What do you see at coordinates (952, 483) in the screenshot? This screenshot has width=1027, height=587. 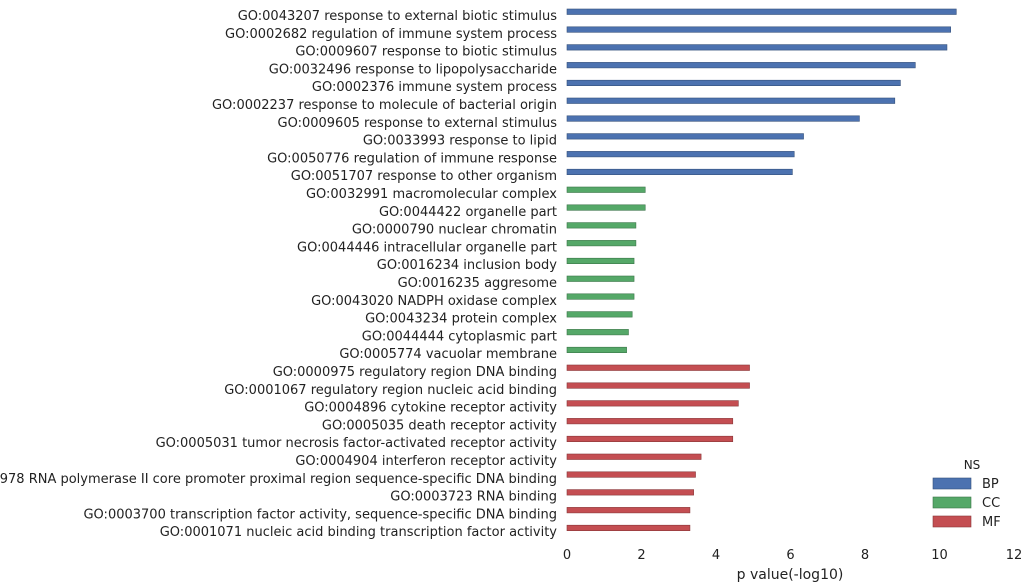 I see `legend-swatch-bp` at bounding box center [952, 483].